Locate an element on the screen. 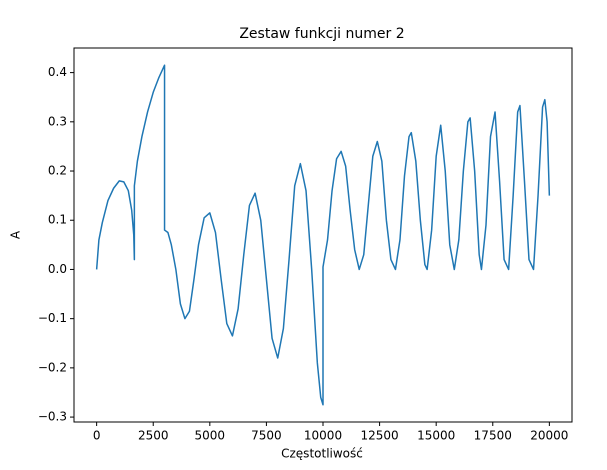 Image resolution: width=607 pixels, height=470 pixels. y-tick-label: 0.3 is located at coordinates (57, 121).